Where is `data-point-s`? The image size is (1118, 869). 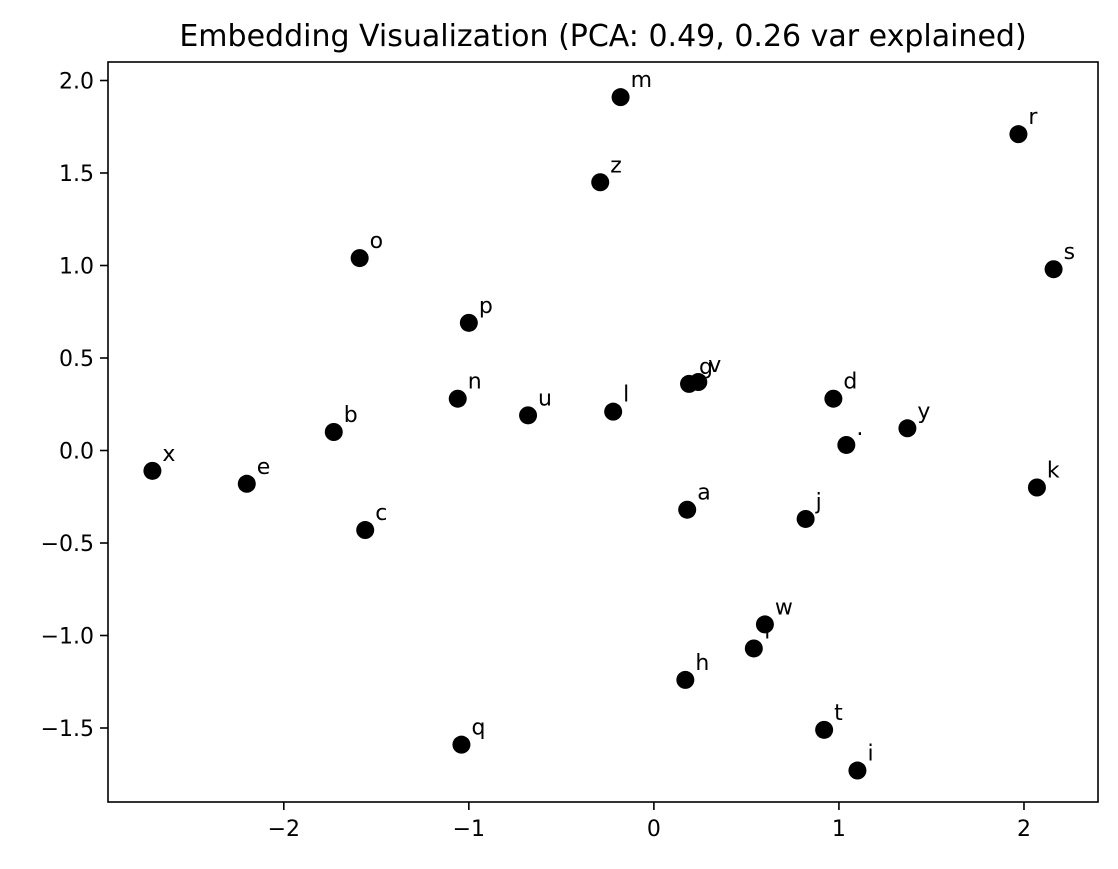 data-point-s is located at coordinates (1053, 269).